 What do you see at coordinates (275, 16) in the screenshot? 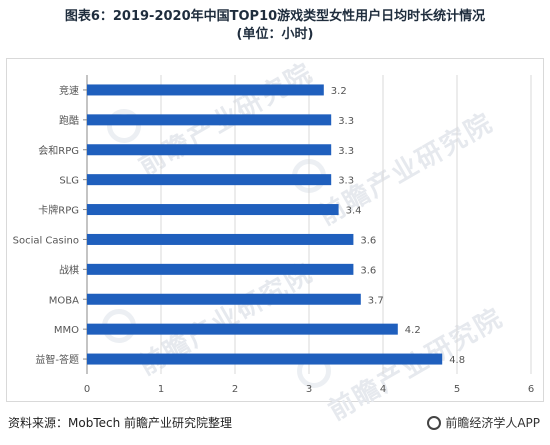
I see `chart-title-line1: 图表6：2019-2020年中国TOP10游戏类型女性用户日均时长统计情况` at bounding box center [275, 16].